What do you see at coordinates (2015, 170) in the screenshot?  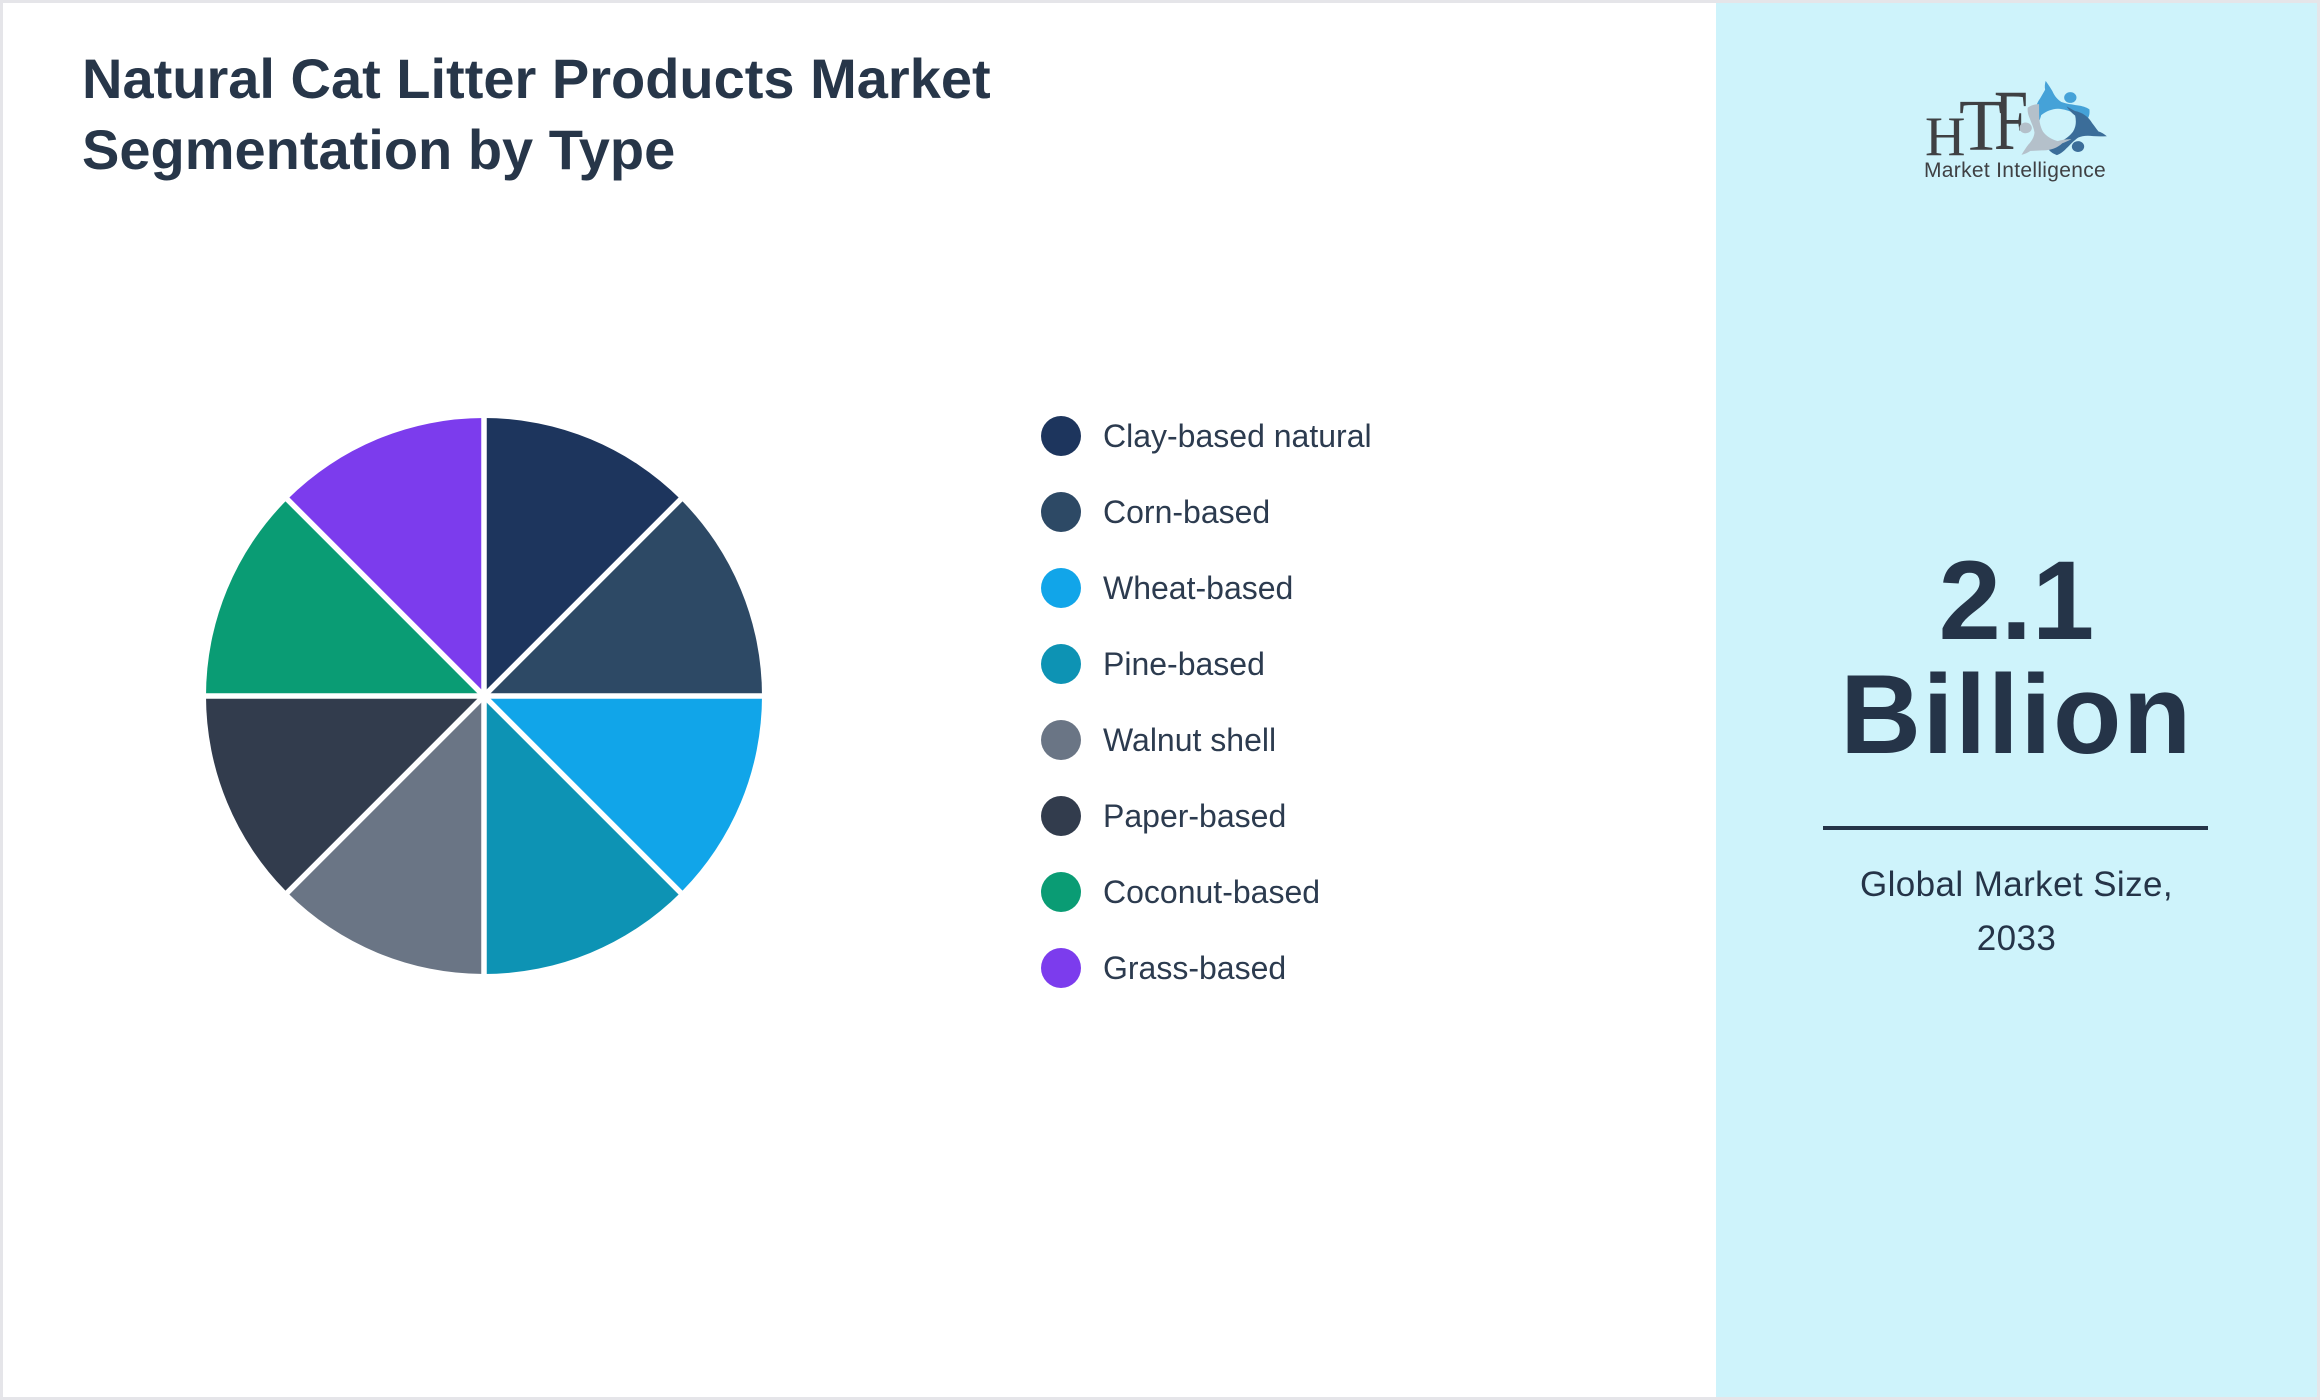 I see `svg-text: Market Intelligence` at bounding box center [2015, 170].